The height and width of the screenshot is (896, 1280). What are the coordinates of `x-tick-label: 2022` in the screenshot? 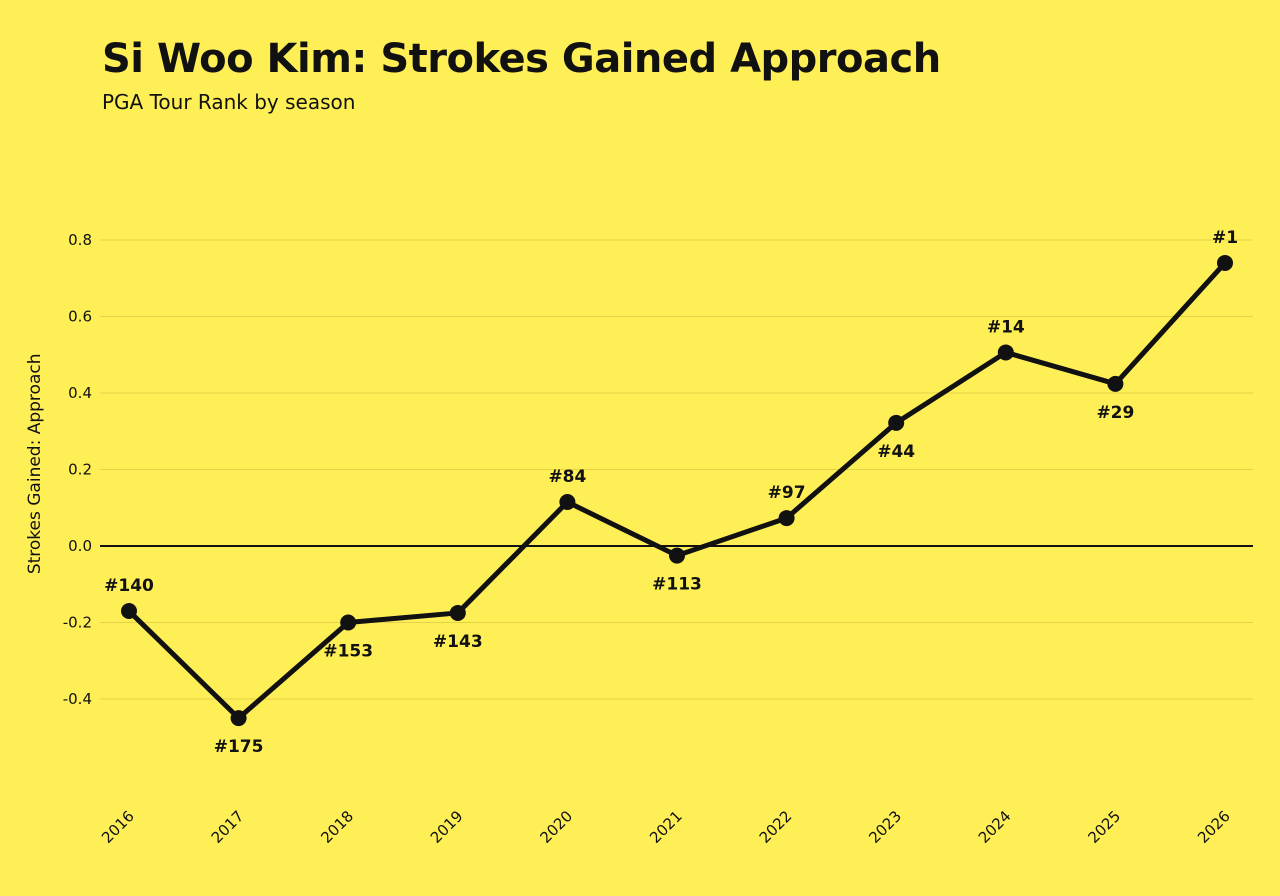 It's located at (776, 827).